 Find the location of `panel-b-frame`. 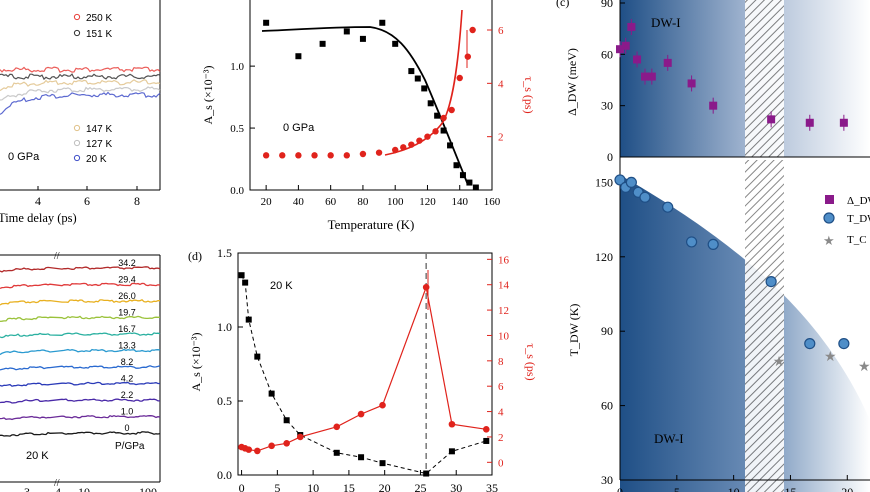

panel-b-frame is located at coordinates (371, 95).